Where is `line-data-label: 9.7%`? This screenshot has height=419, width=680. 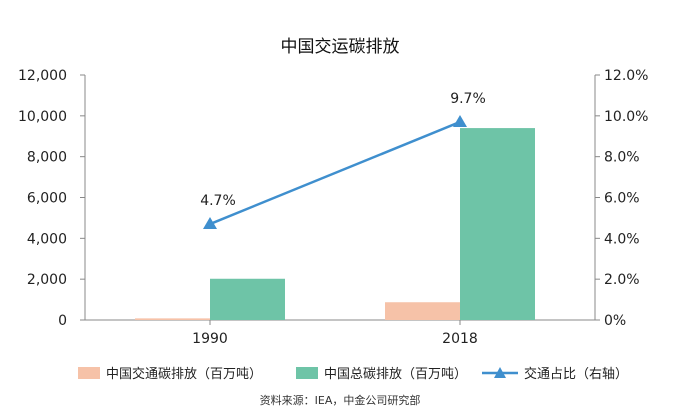 line-data-label: 9.7% is located at coordinates (468, 99).